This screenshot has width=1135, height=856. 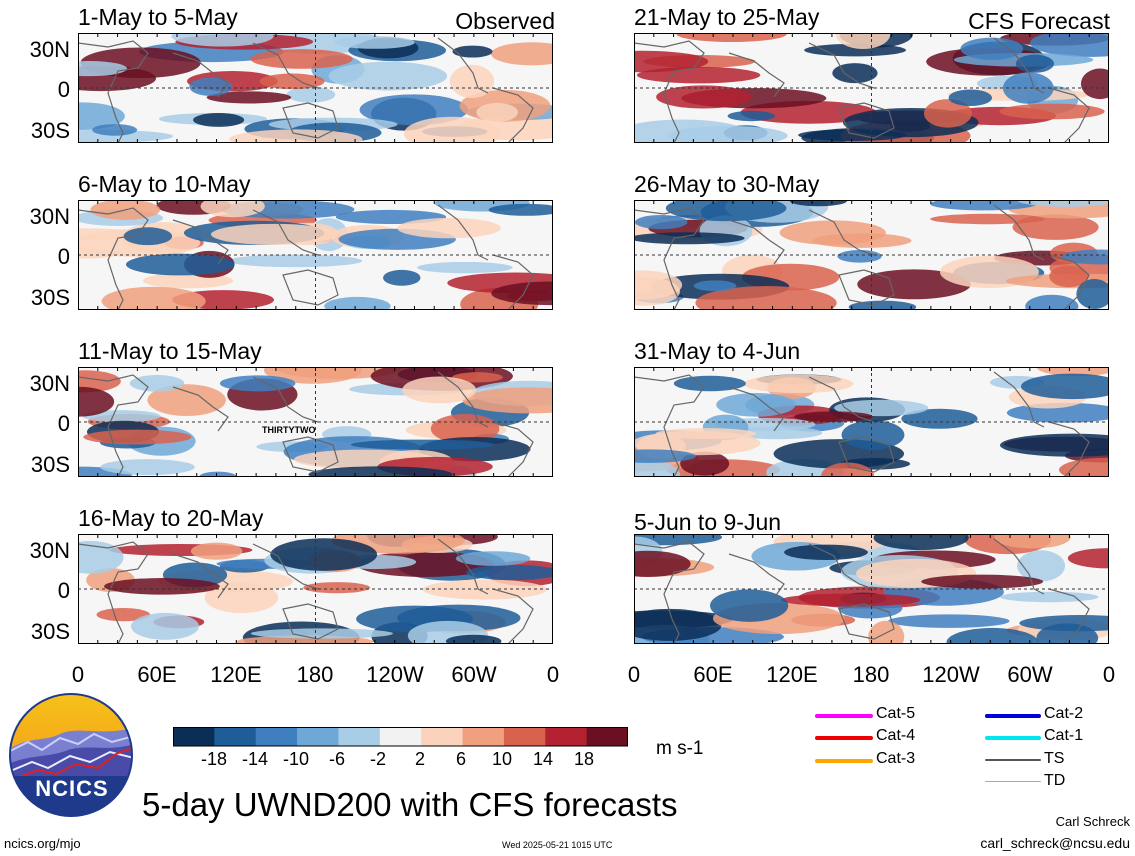 What do you see at coordinates (708, 522) in the screenshot?
I see `panel-title-8: 5-Jun to 9-Jun` at bounding box center [708, 522].